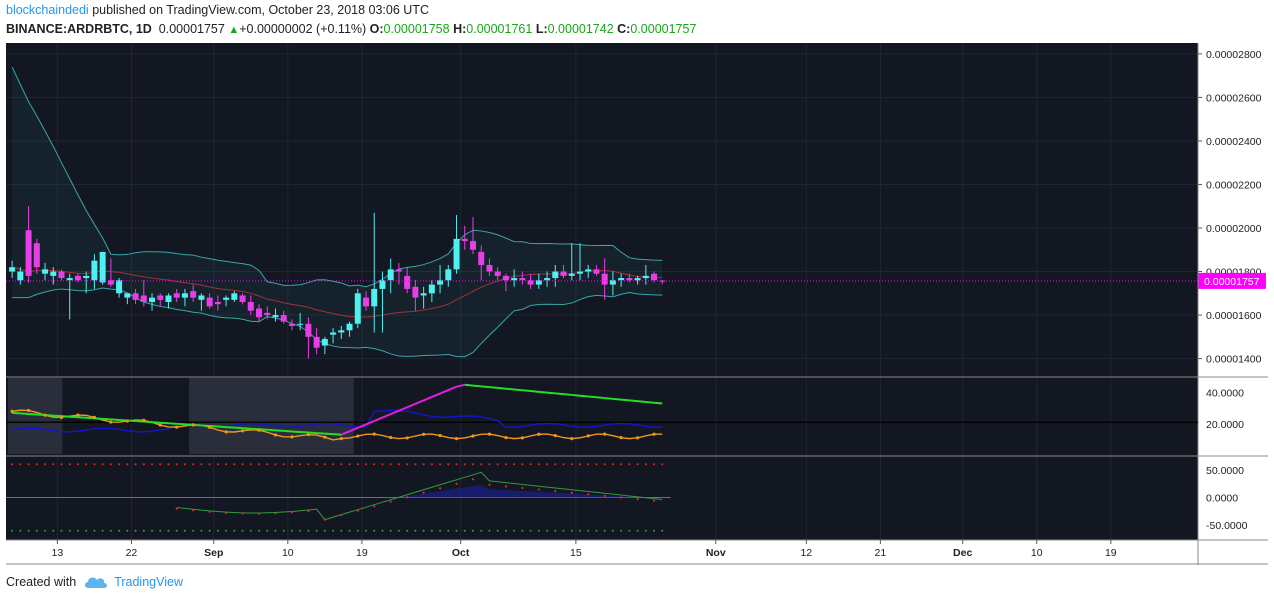 The height and width of the screenshot is (601, 1274). I want to click on author-link: blockchaindedi, so click(47, 10).